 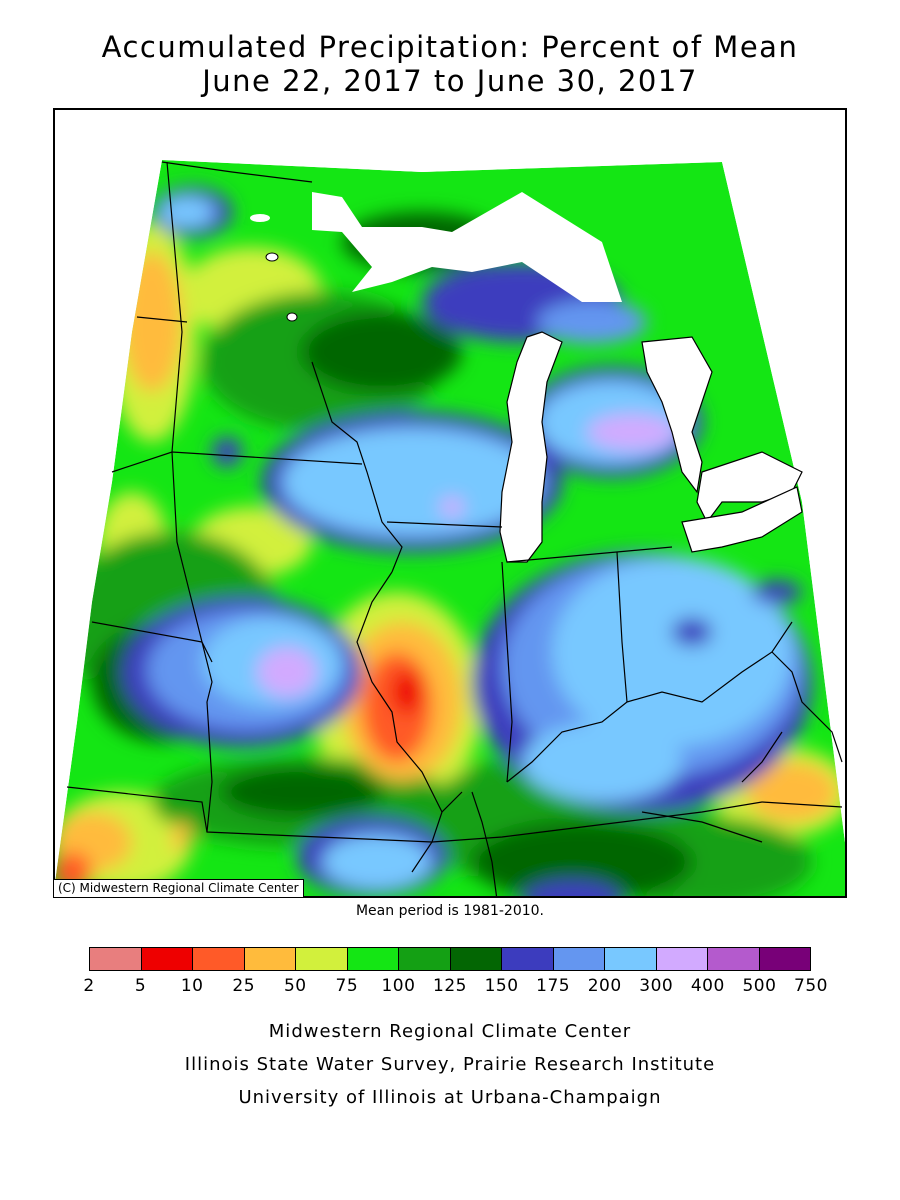 What do you see at coordinates (531, 447) in the screenshot?
I see `lake-michigan` at bounding box center [531, 447].